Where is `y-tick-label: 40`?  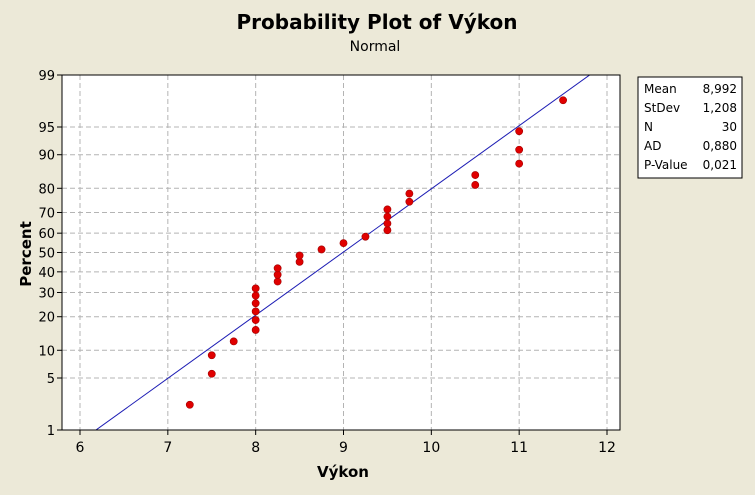
y-tick-label: 40 is located at coordinates (46, 273).